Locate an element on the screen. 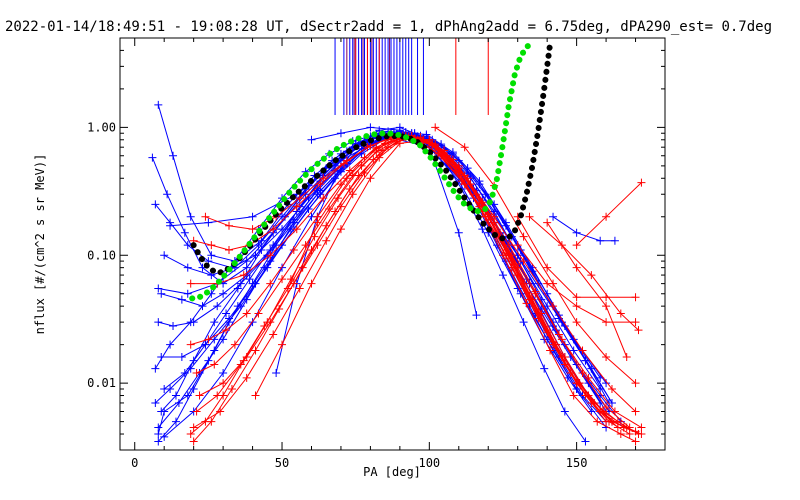 The height and width of the screenshot is (500, 800). x-axis-label: PA [deg] is located at coordinates (392, 472).